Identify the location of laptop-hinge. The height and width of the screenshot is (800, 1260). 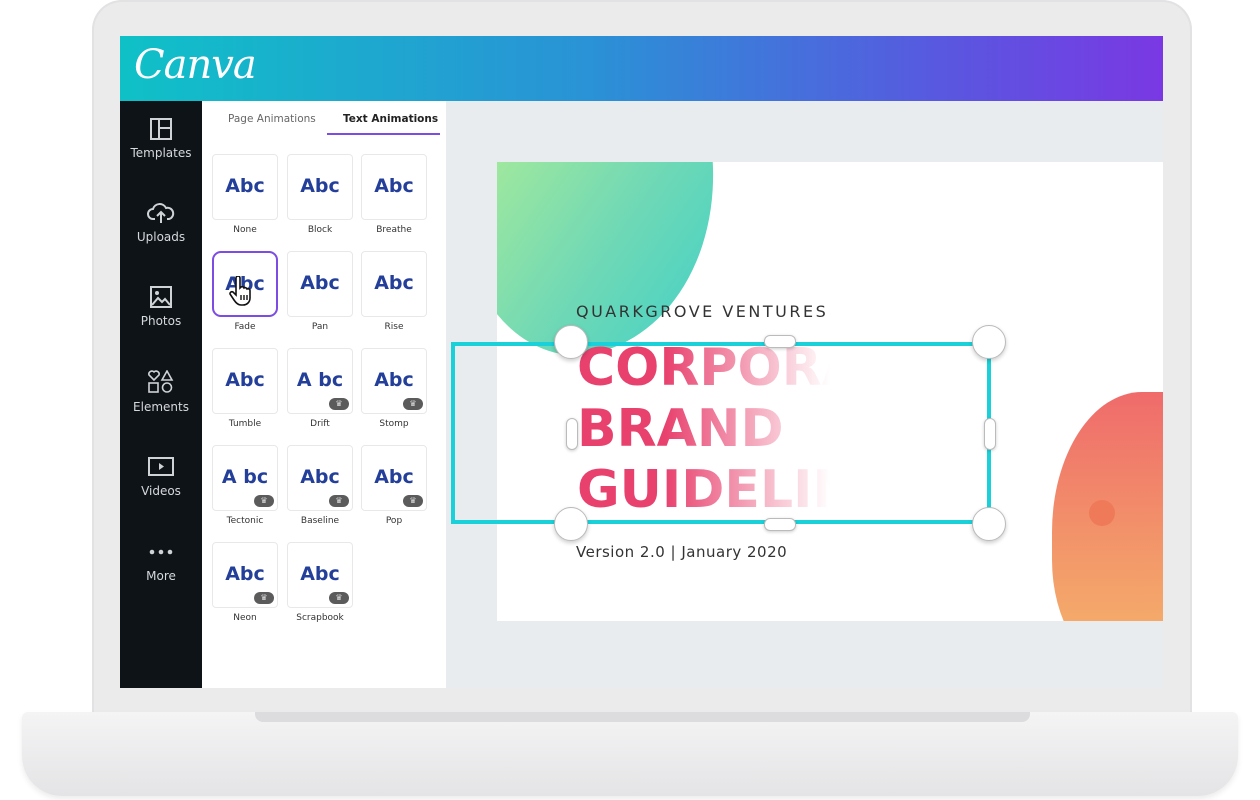
(642, 717).